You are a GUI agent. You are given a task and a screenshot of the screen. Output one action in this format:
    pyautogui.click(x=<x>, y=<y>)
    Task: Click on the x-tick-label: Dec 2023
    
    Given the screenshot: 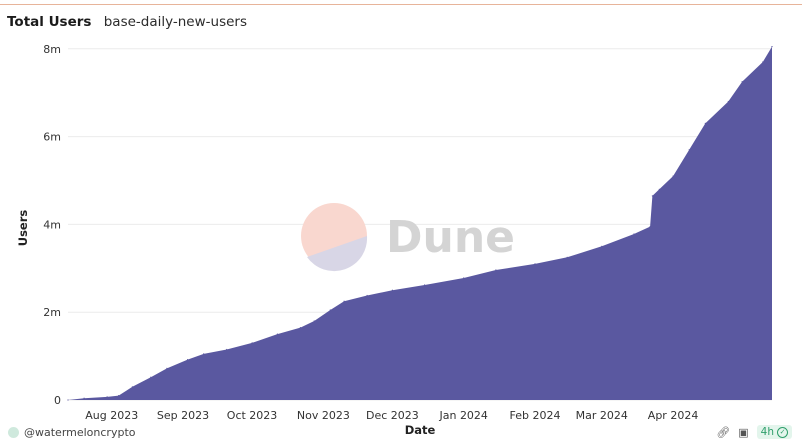 What is the action you would take?
    pyautogui.click(x=392, y=415)
    